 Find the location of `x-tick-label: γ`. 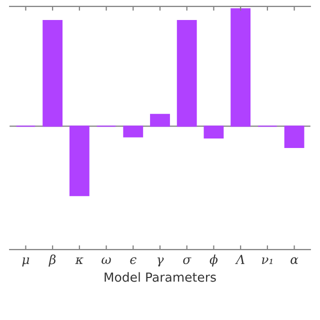

x-tick-label: γ is located at coordinates (160, 262).